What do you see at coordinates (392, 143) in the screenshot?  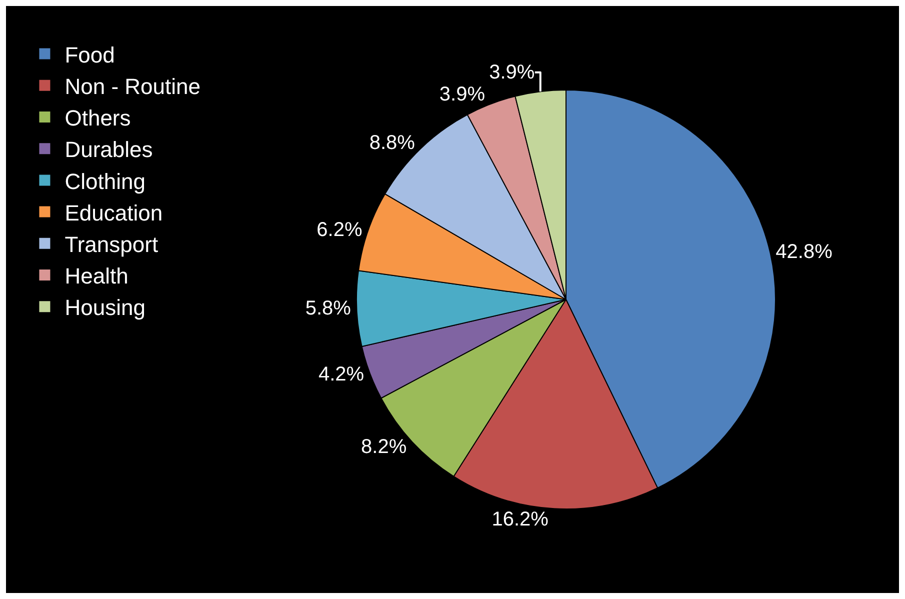 I see `data-label: 8.8%` at bounding box center [392, 143].